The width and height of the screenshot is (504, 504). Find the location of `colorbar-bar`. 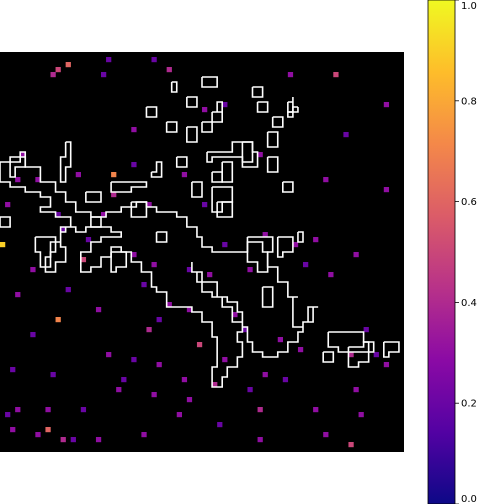

colorbar-bar is located at coordinates (441, 252).